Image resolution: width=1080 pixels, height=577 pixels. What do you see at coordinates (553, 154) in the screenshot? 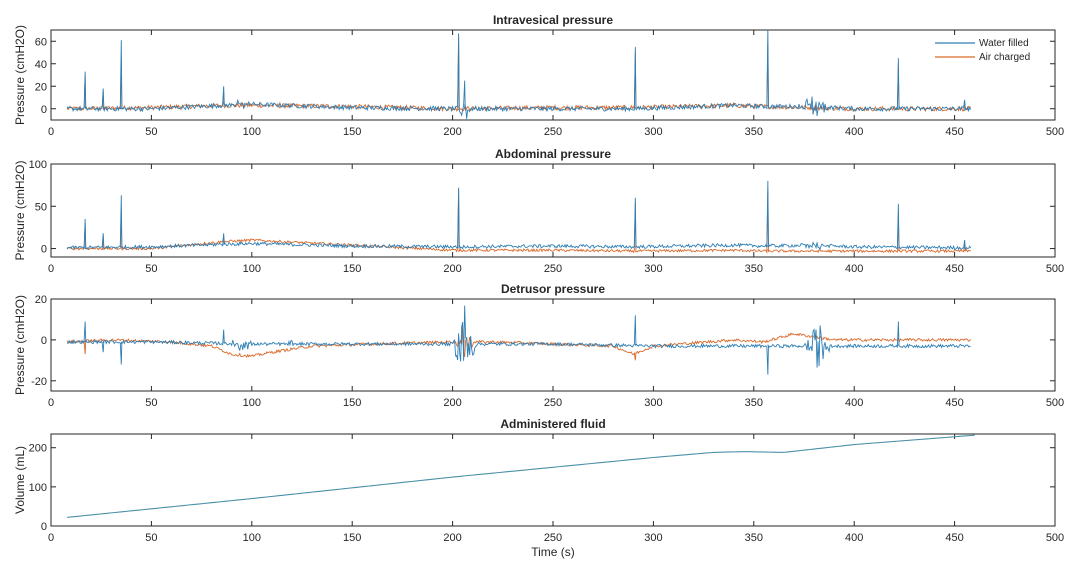
I see `chart-title: Abdominal pressure` at bounding box center [553, 154].